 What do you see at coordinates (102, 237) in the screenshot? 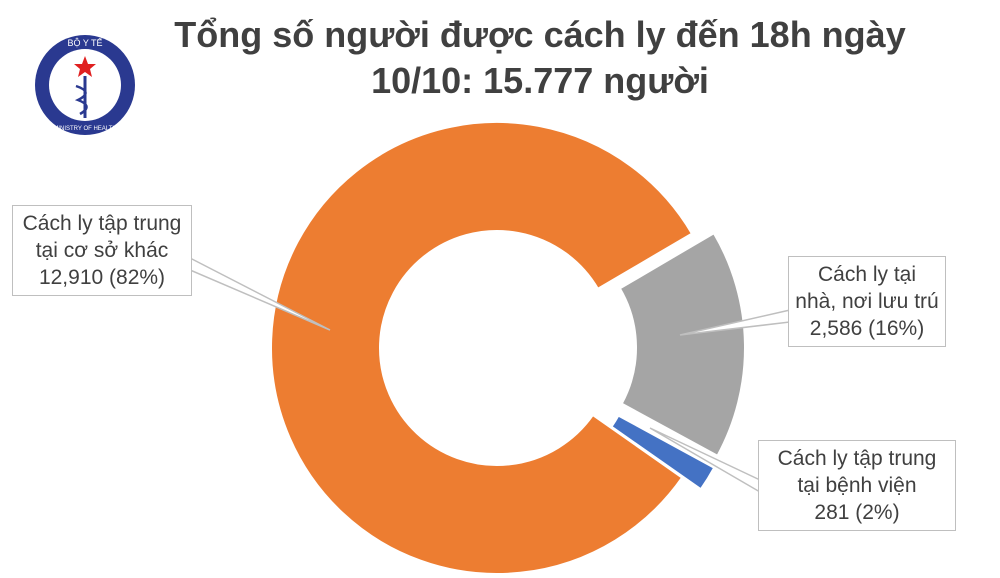
I see `slice-label: Cách ly tập trung tại cơ sở khác` at bounding box center [102, 237].